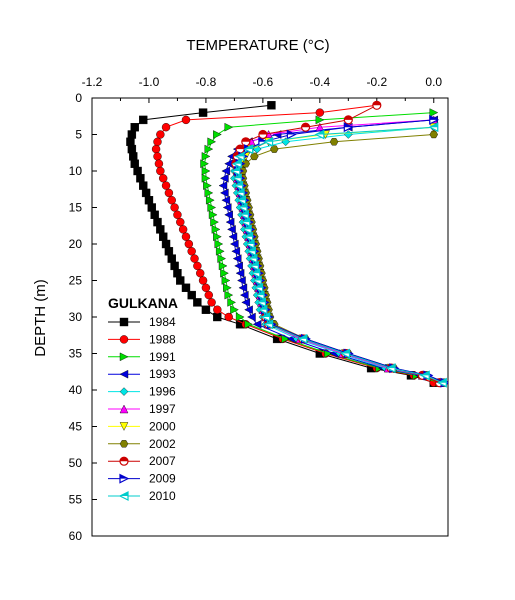 The width and height of the screenshot is (515, 600). What do you see at coordinates (434, 119) in the screenshot?
I see `data-point-2009` at bounding box center [434, 119].